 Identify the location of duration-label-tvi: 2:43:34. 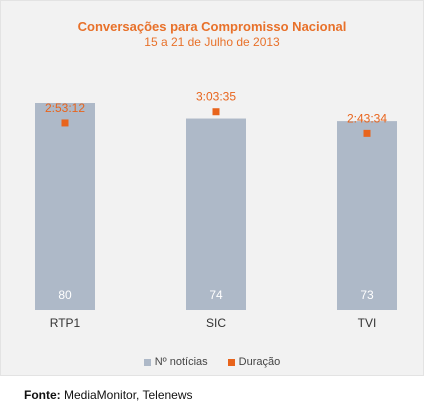
(367, 118).